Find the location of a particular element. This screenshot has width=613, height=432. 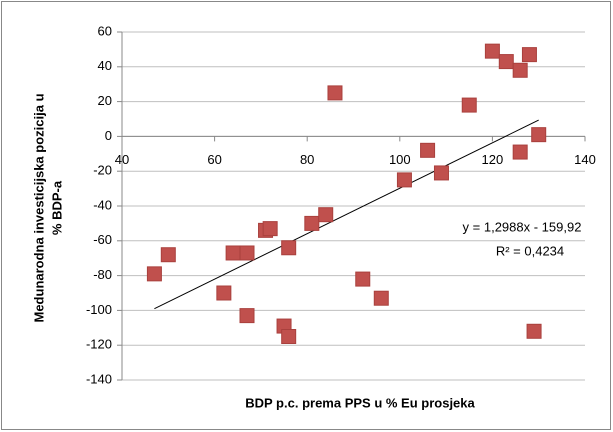

x-axis-title: BDP p.c. prema PPS u % Eu prosjeka is located at coordinates (360, 402).